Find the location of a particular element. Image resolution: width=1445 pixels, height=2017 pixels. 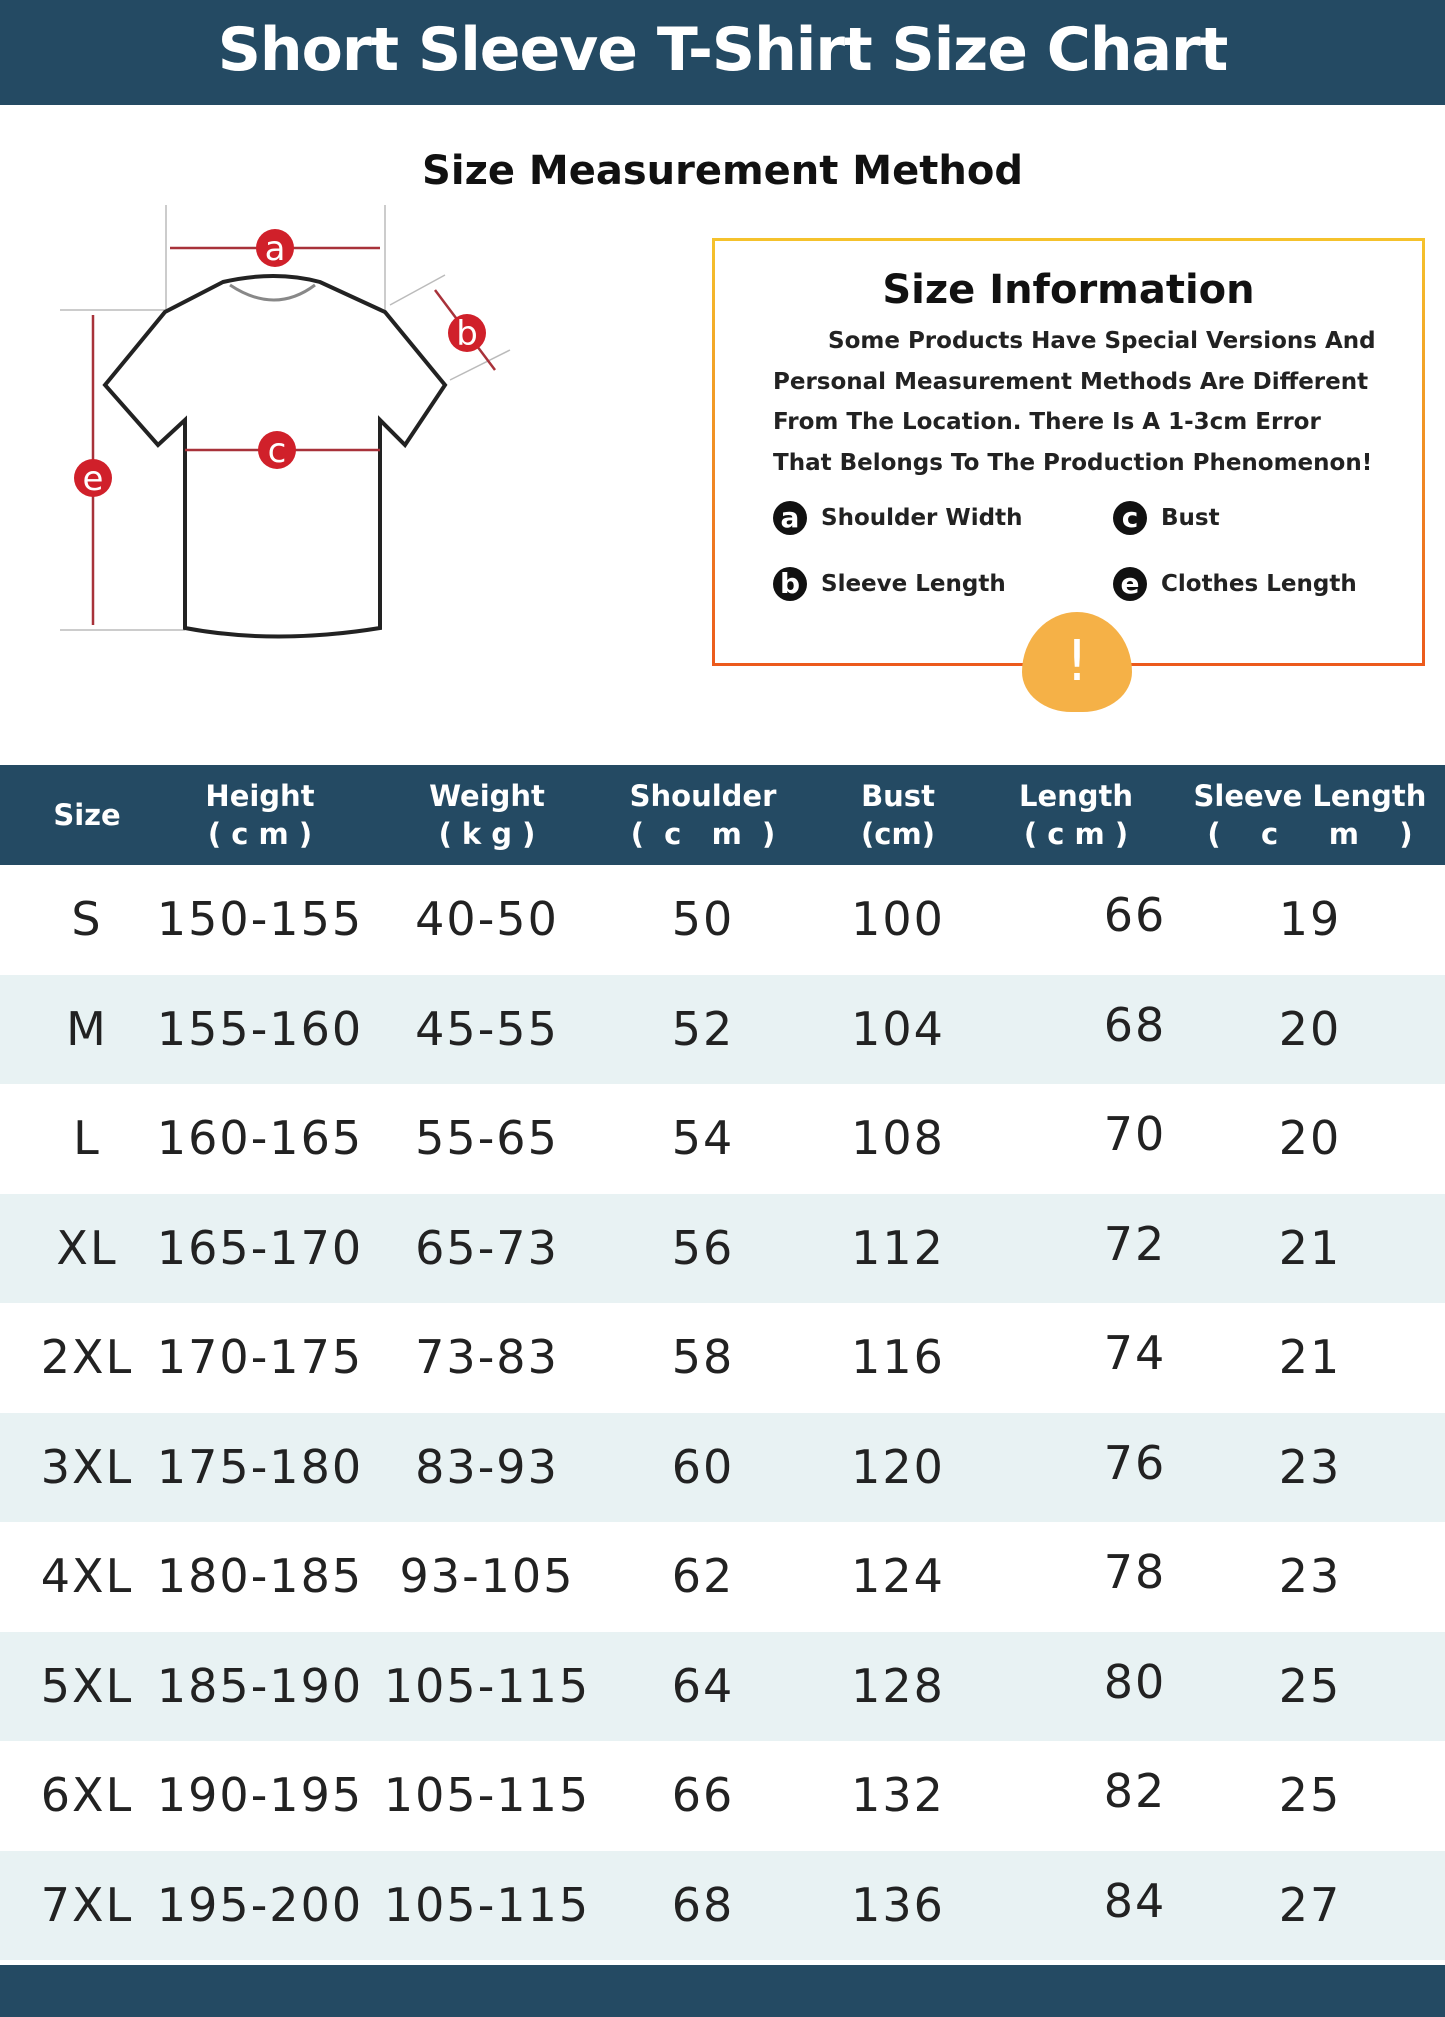

table-cell: 73-83 is located at coordinates (487, 1357).